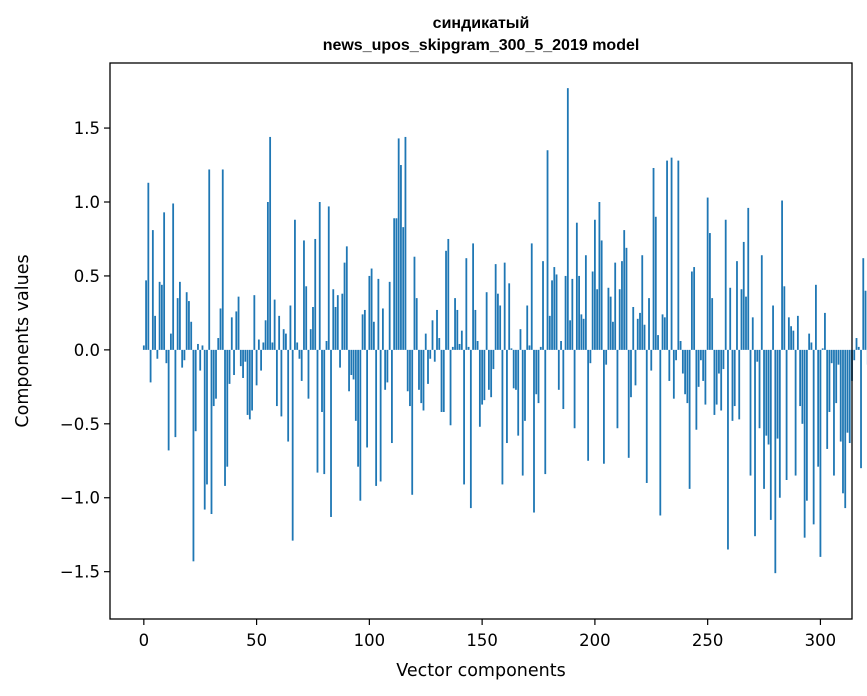 This screenshot has width=867, height=696. Describe the element at coordinates (821, 640) in the screenshot. I see `x-tick-label: 300` at that location.